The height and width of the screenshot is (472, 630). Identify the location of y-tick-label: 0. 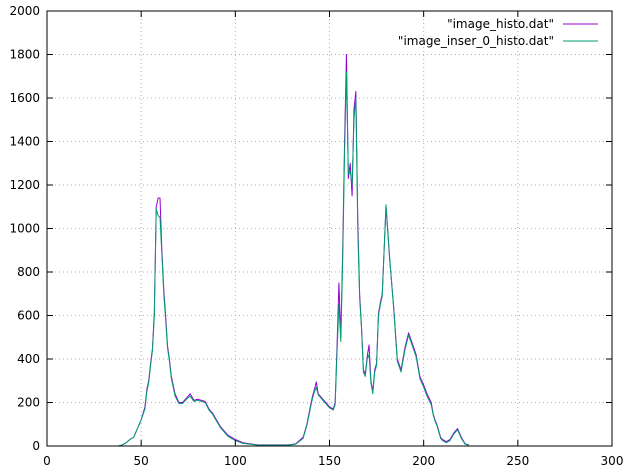
(36, 446).